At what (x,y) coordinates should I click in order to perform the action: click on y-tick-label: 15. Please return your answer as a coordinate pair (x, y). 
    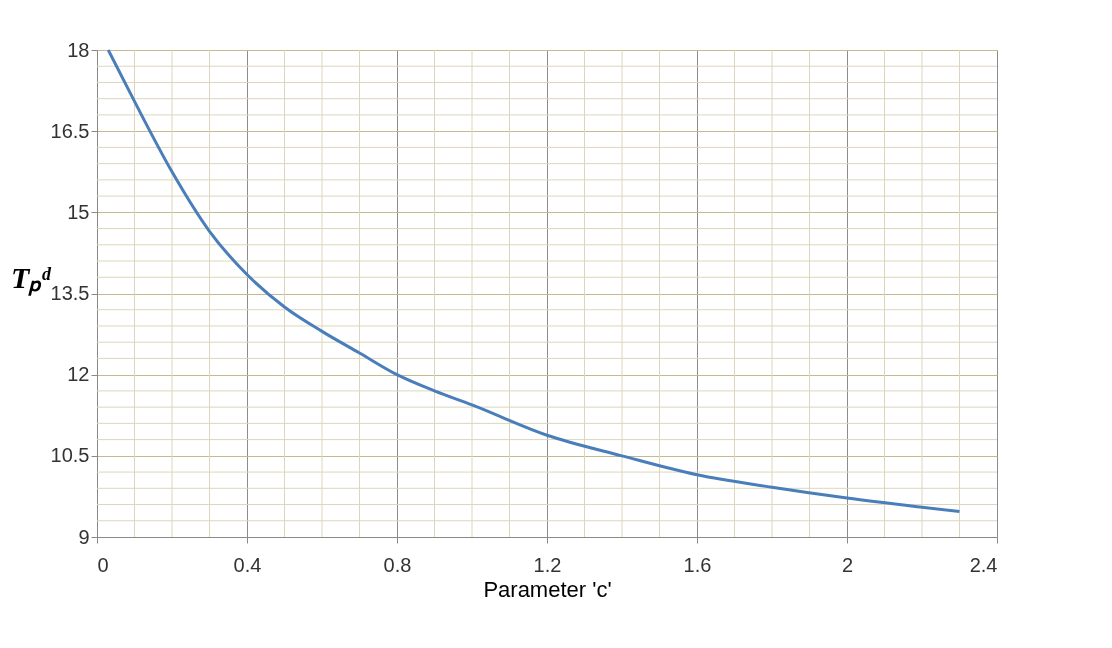
    Looking at the image, I should click on (78, 211).